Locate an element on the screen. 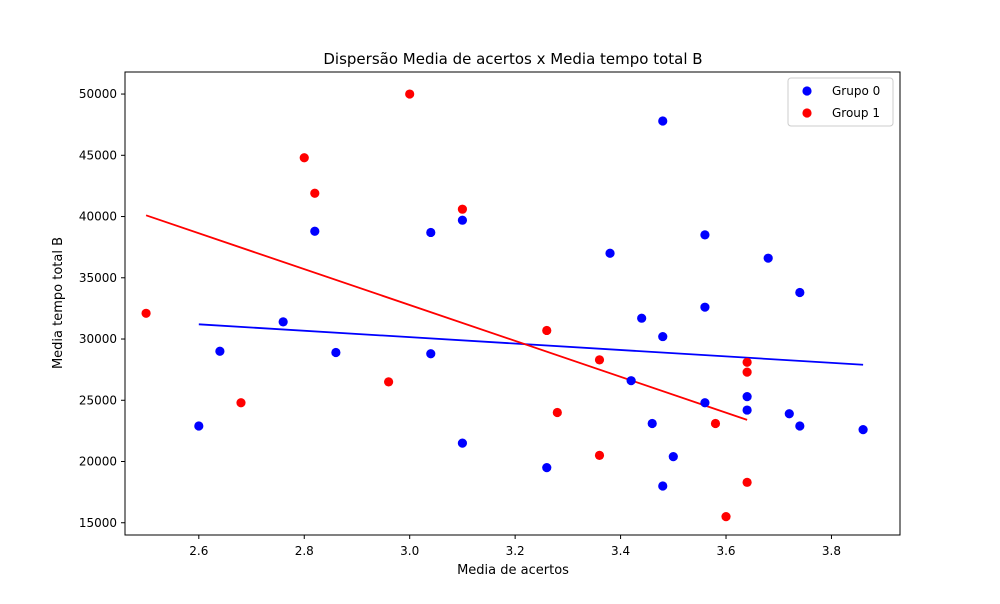 The height and width of the screenshot is (604, 1000). x-tick-label: 2.6 is located at coordinates (198, 551).